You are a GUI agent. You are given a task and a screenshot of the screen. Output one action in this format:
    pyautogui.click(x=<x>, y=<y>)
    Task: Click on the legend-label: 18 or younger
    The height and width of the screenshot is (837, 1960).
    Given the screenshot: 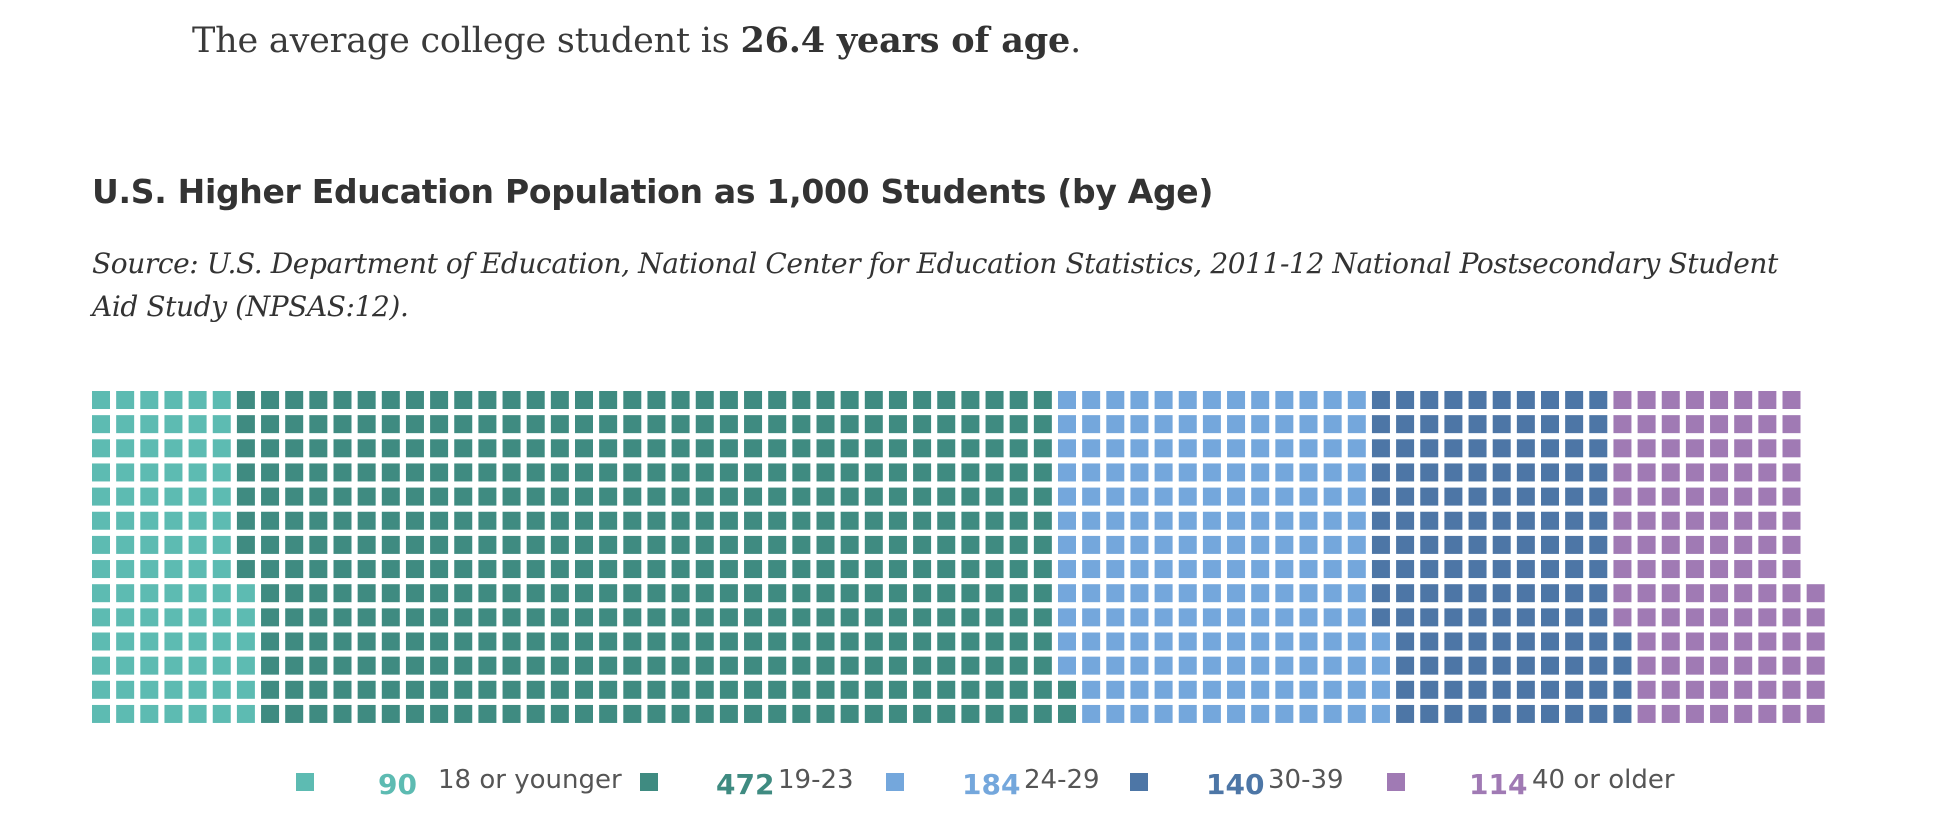 What is the action you would take?
    pyautogui.click(x=530, y=780)
    